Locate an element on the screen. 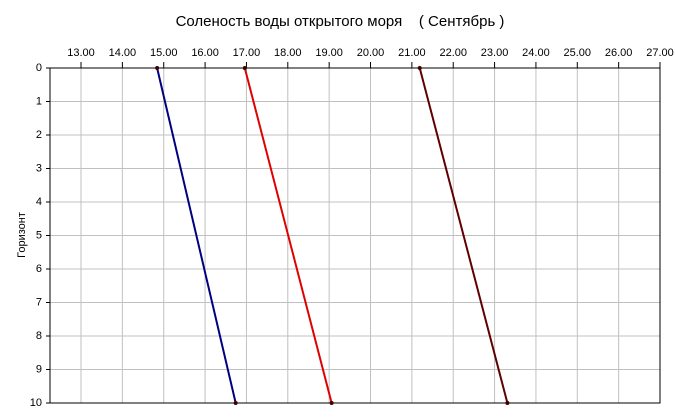  x-tick-label: 24.00 is located at coordinates (536, 53).